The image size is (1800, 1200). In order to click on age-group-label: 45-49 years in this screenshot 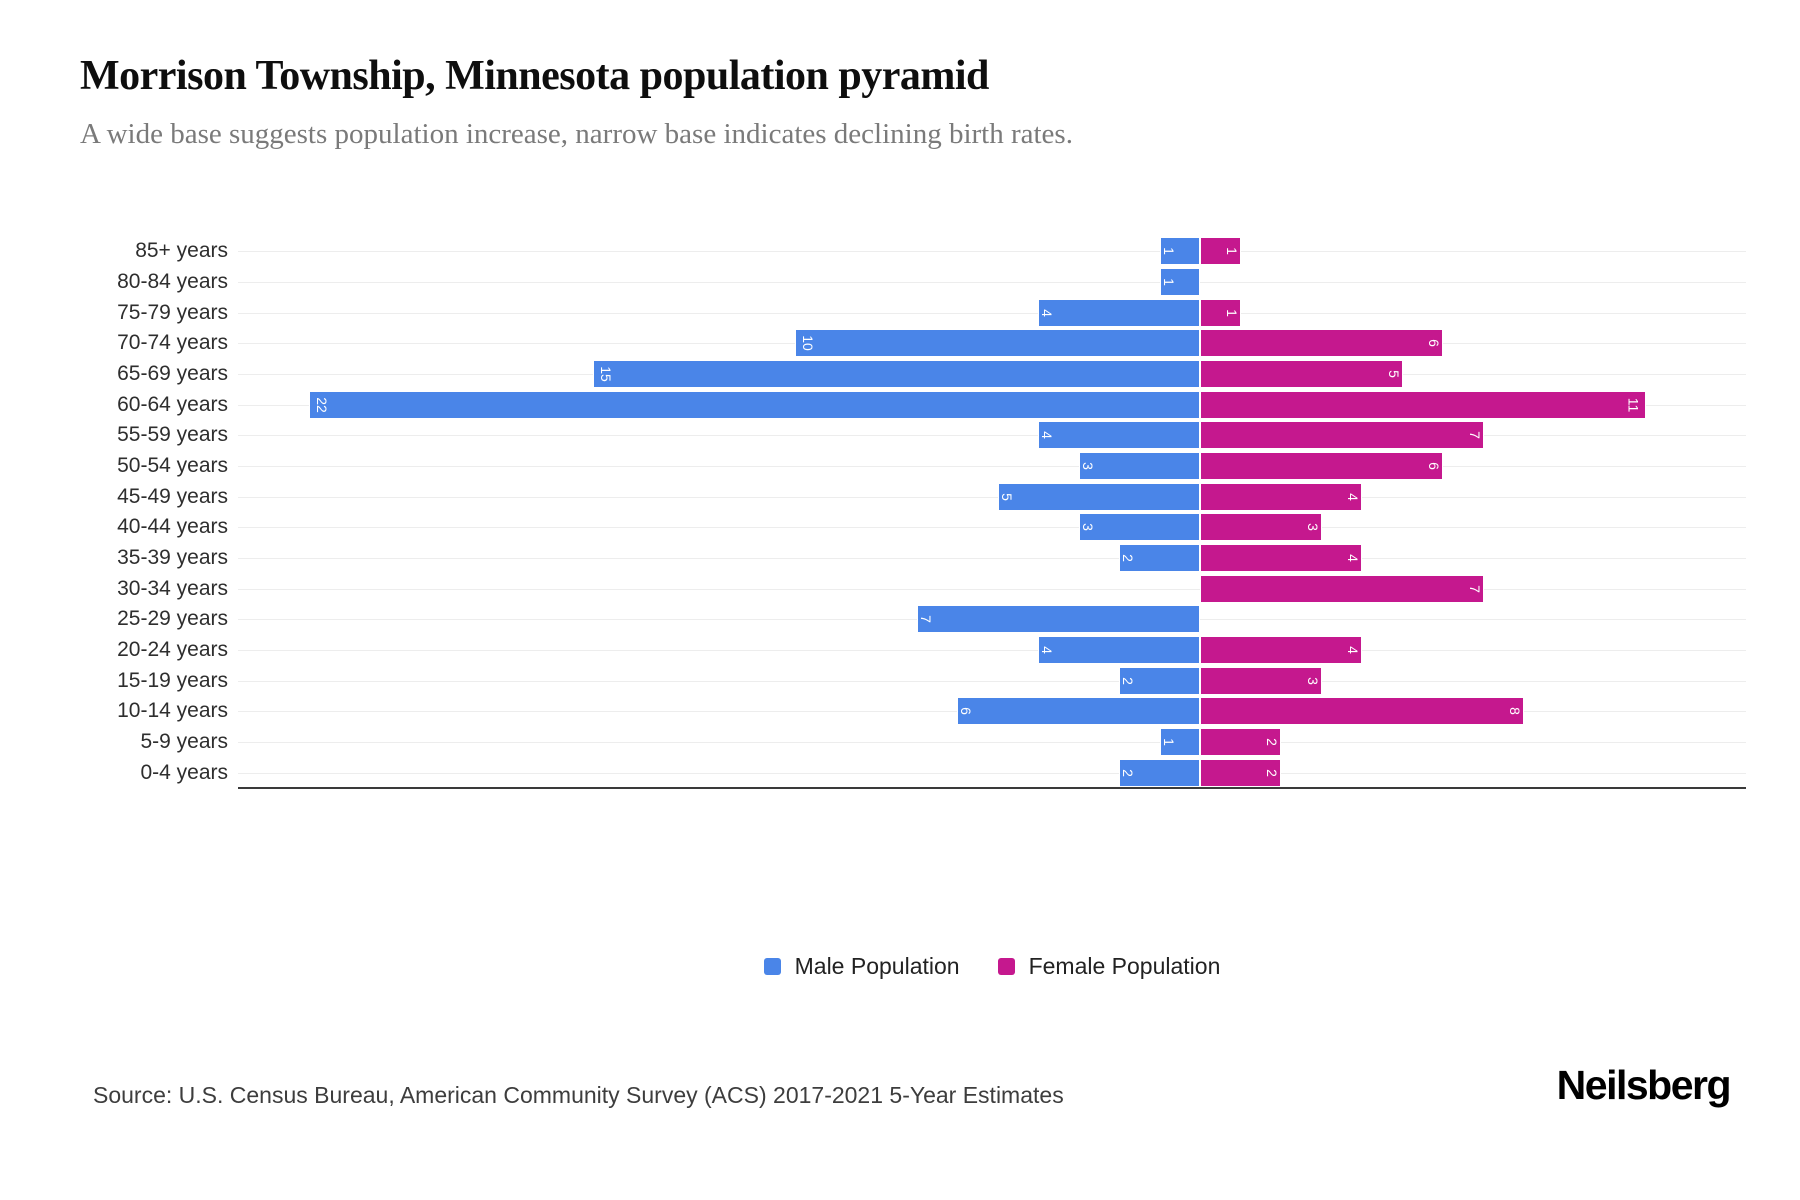, I will do `click(172, 496)`.